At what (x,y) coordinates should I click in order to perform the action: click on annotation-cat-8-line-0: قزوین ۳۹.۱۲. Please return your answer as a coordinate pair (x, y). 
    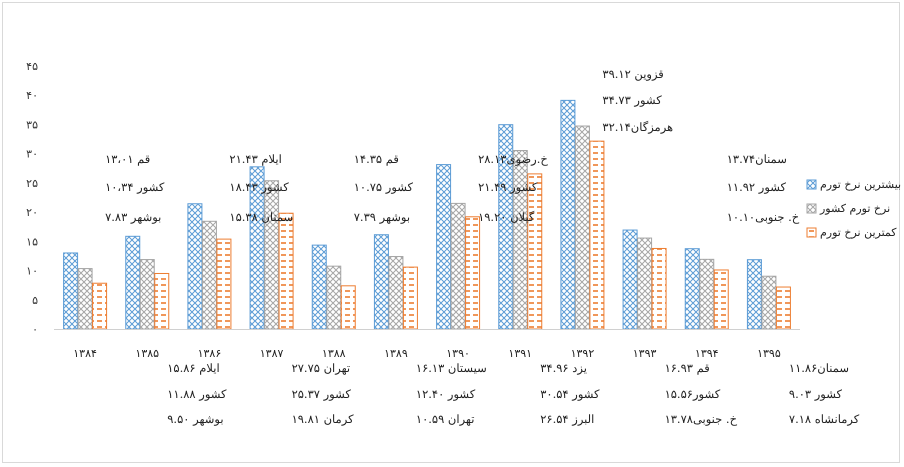
    Looking at the image, I should click on (632, 74).